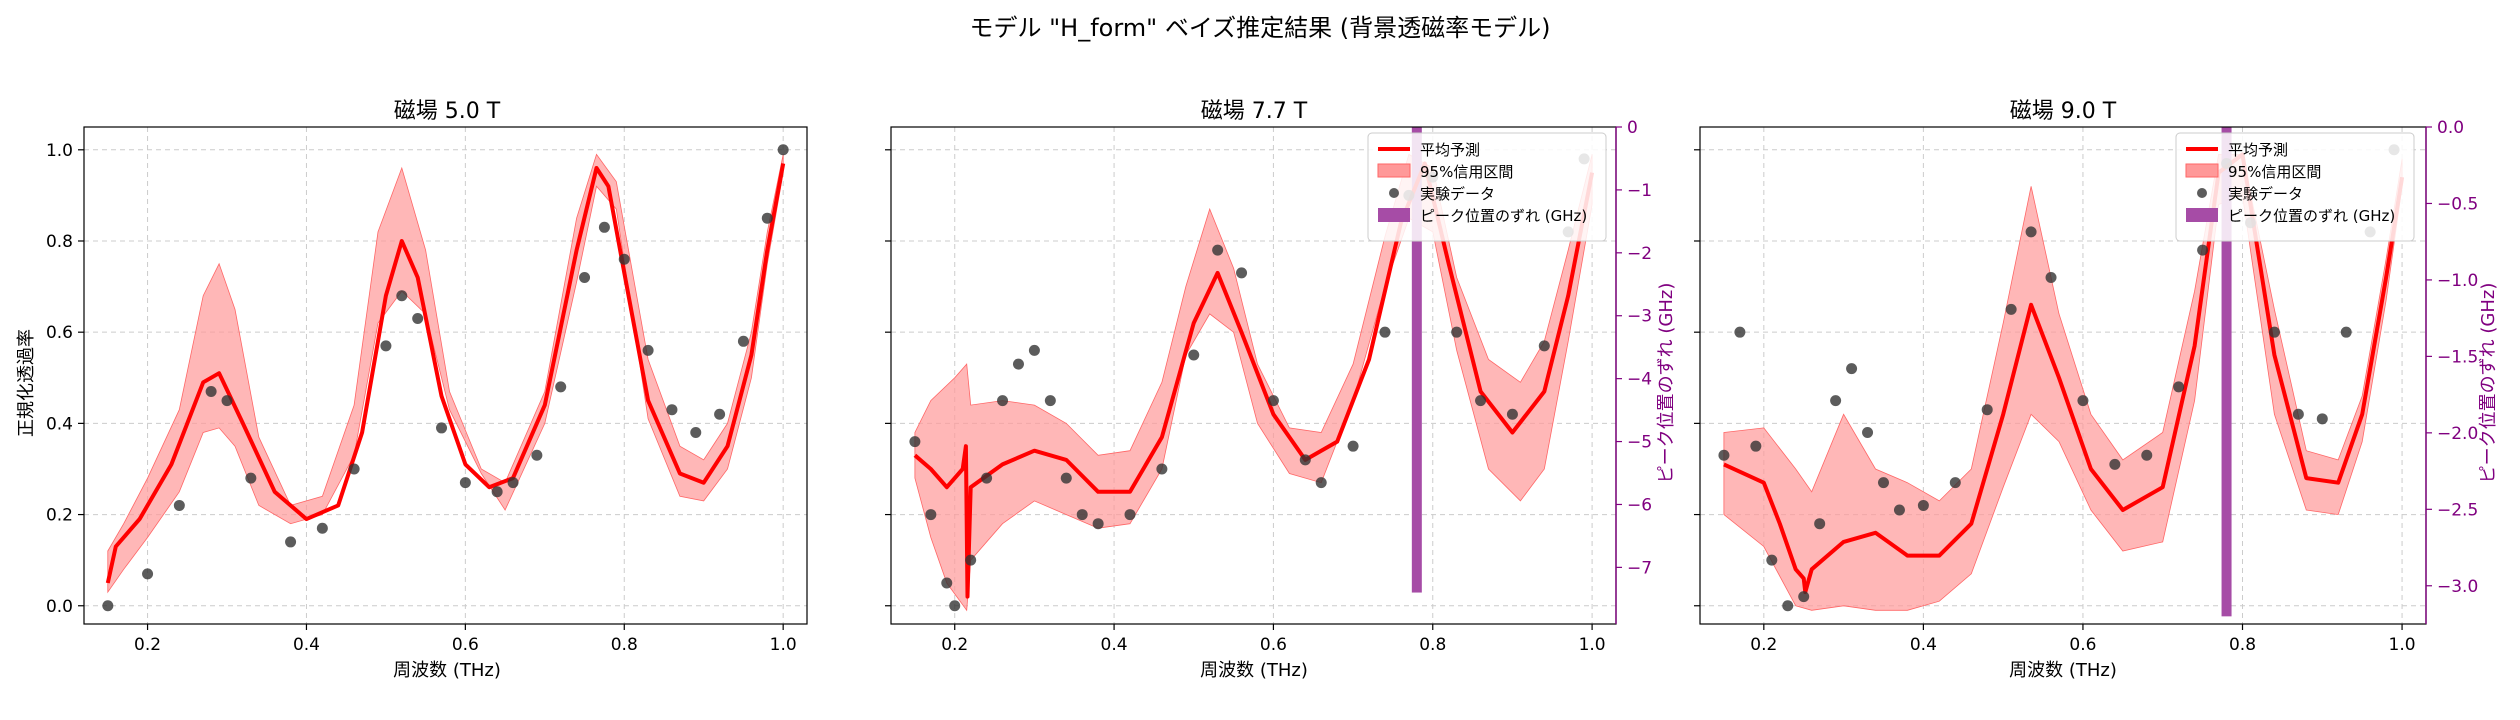 The height and width of the screenshot is (720, 2520). I want to click on y2-tick-label: −1, so click(1639, 191).